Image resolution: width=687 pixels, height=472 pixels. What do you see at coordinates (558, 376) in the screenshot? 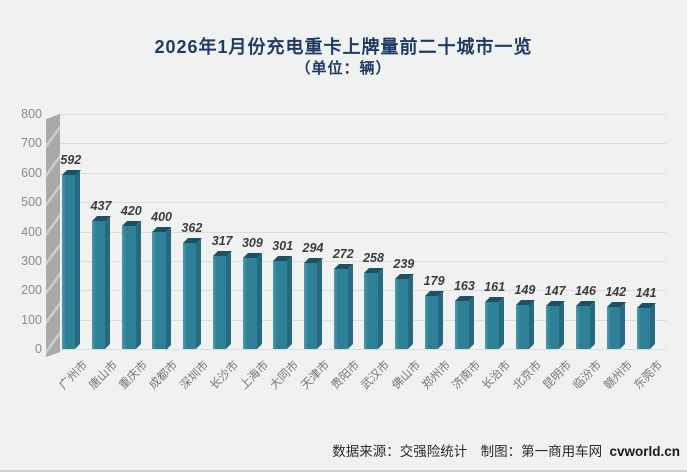
I see `x-axis-category-label: 昆明市` at bounding box center [558, 376].